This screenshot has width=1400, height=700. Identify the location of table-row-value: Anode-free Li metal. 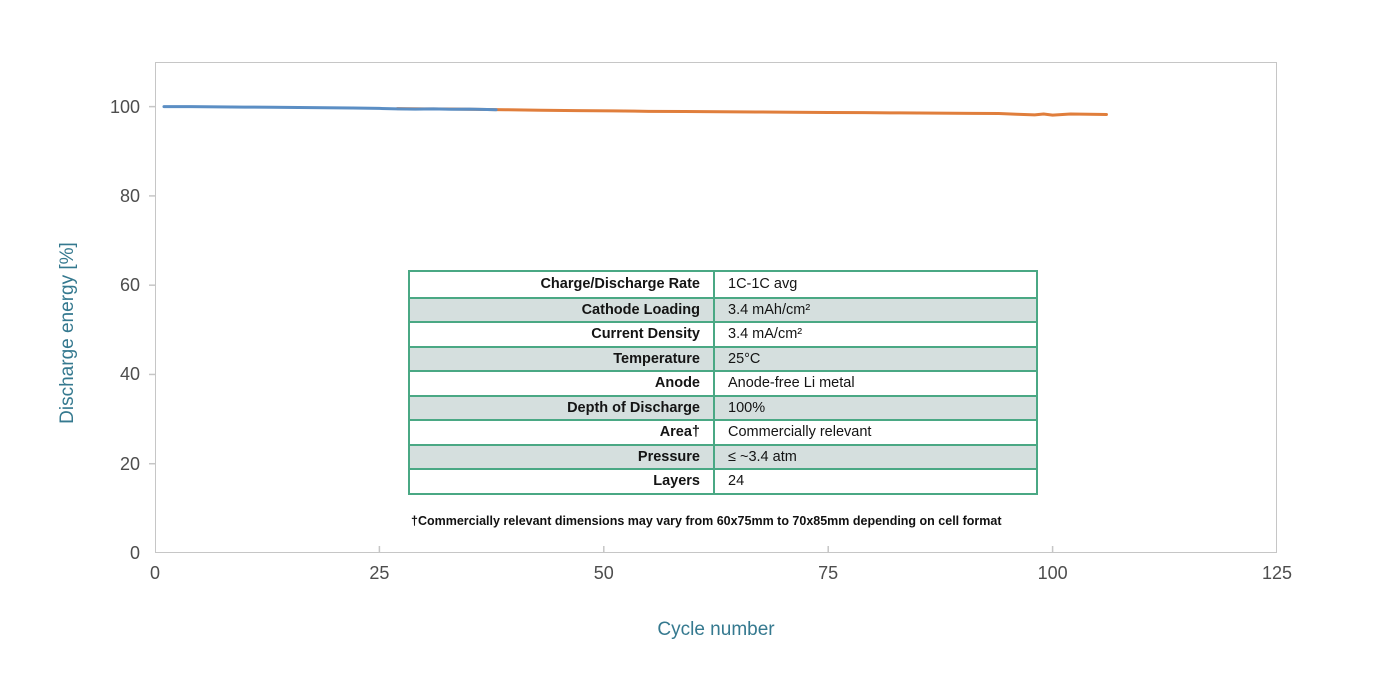
(874, 383).